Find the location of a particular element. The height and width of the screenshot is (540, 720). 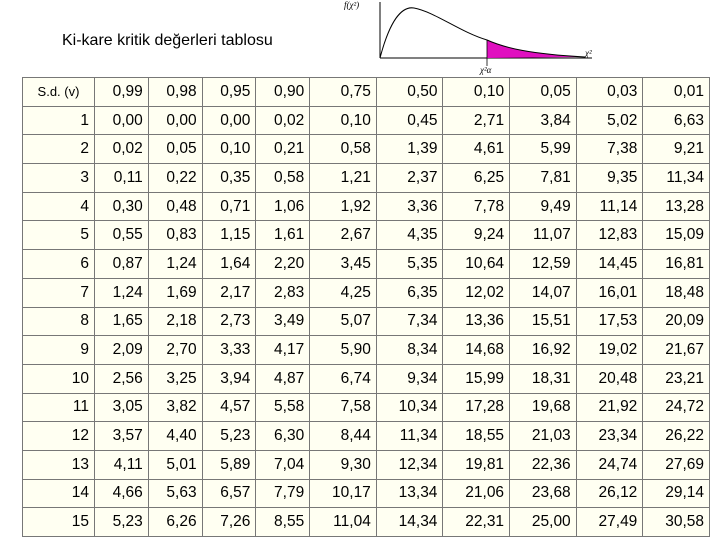

table-cell: 23,21 is located at coordinates (676, 378).